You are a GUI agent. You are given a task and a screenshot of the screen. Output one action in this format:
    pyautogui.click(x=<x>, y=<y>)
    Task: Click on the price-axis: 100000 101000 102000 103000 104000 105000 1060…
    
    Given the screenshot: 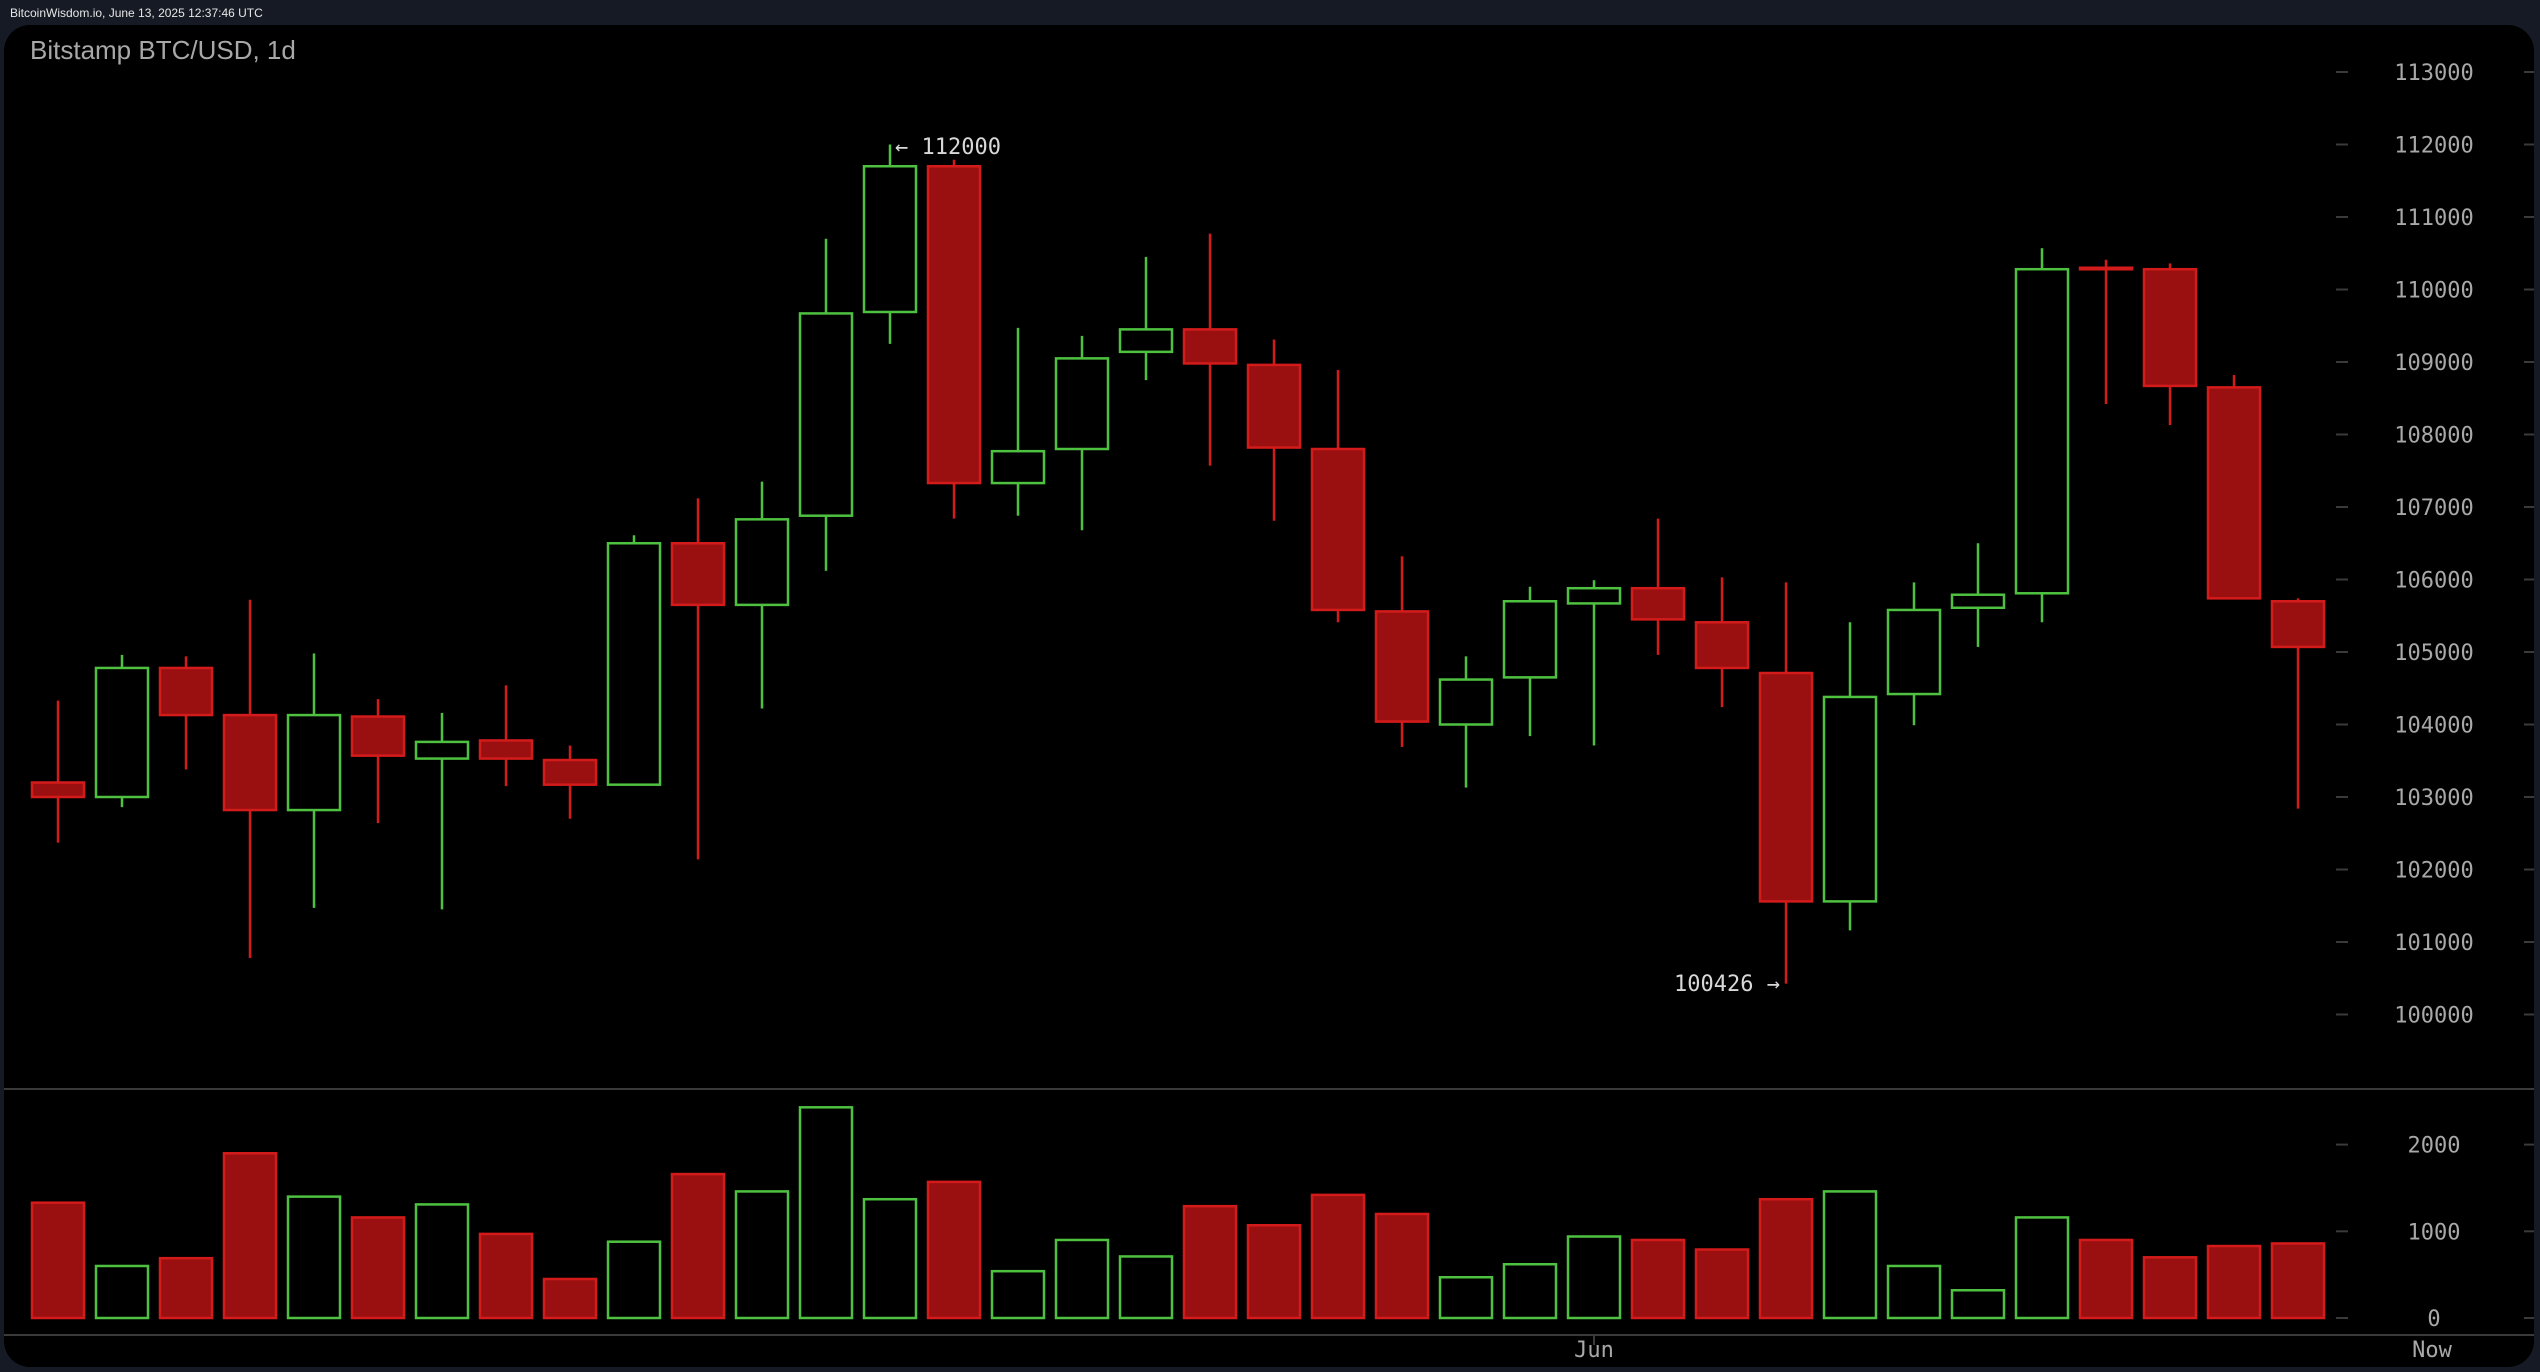 What is the action you would take?
    pyautogui.click(x=2435, y=545)
    